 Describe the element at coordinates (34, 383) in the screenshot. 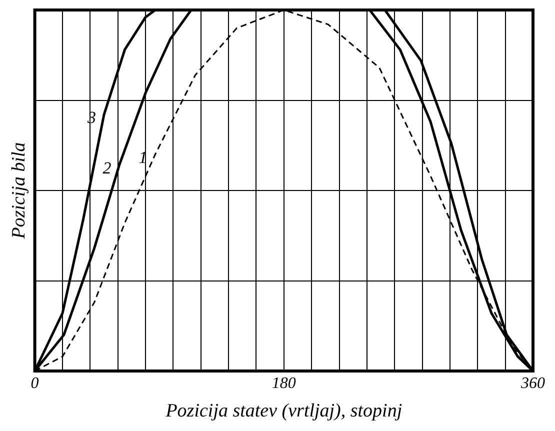

I see `x-tick-label: 0` at that location.